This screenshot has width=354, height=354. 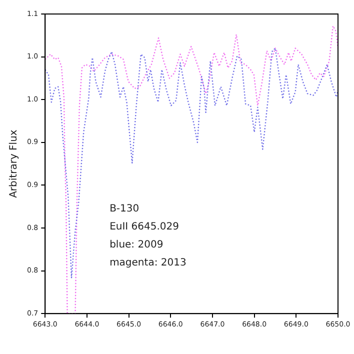 What do you see at coordinates (14, 164) in the screenshot?
I see `y-axis-title: Arbitrary Flux` at bounding box center [14, 164].